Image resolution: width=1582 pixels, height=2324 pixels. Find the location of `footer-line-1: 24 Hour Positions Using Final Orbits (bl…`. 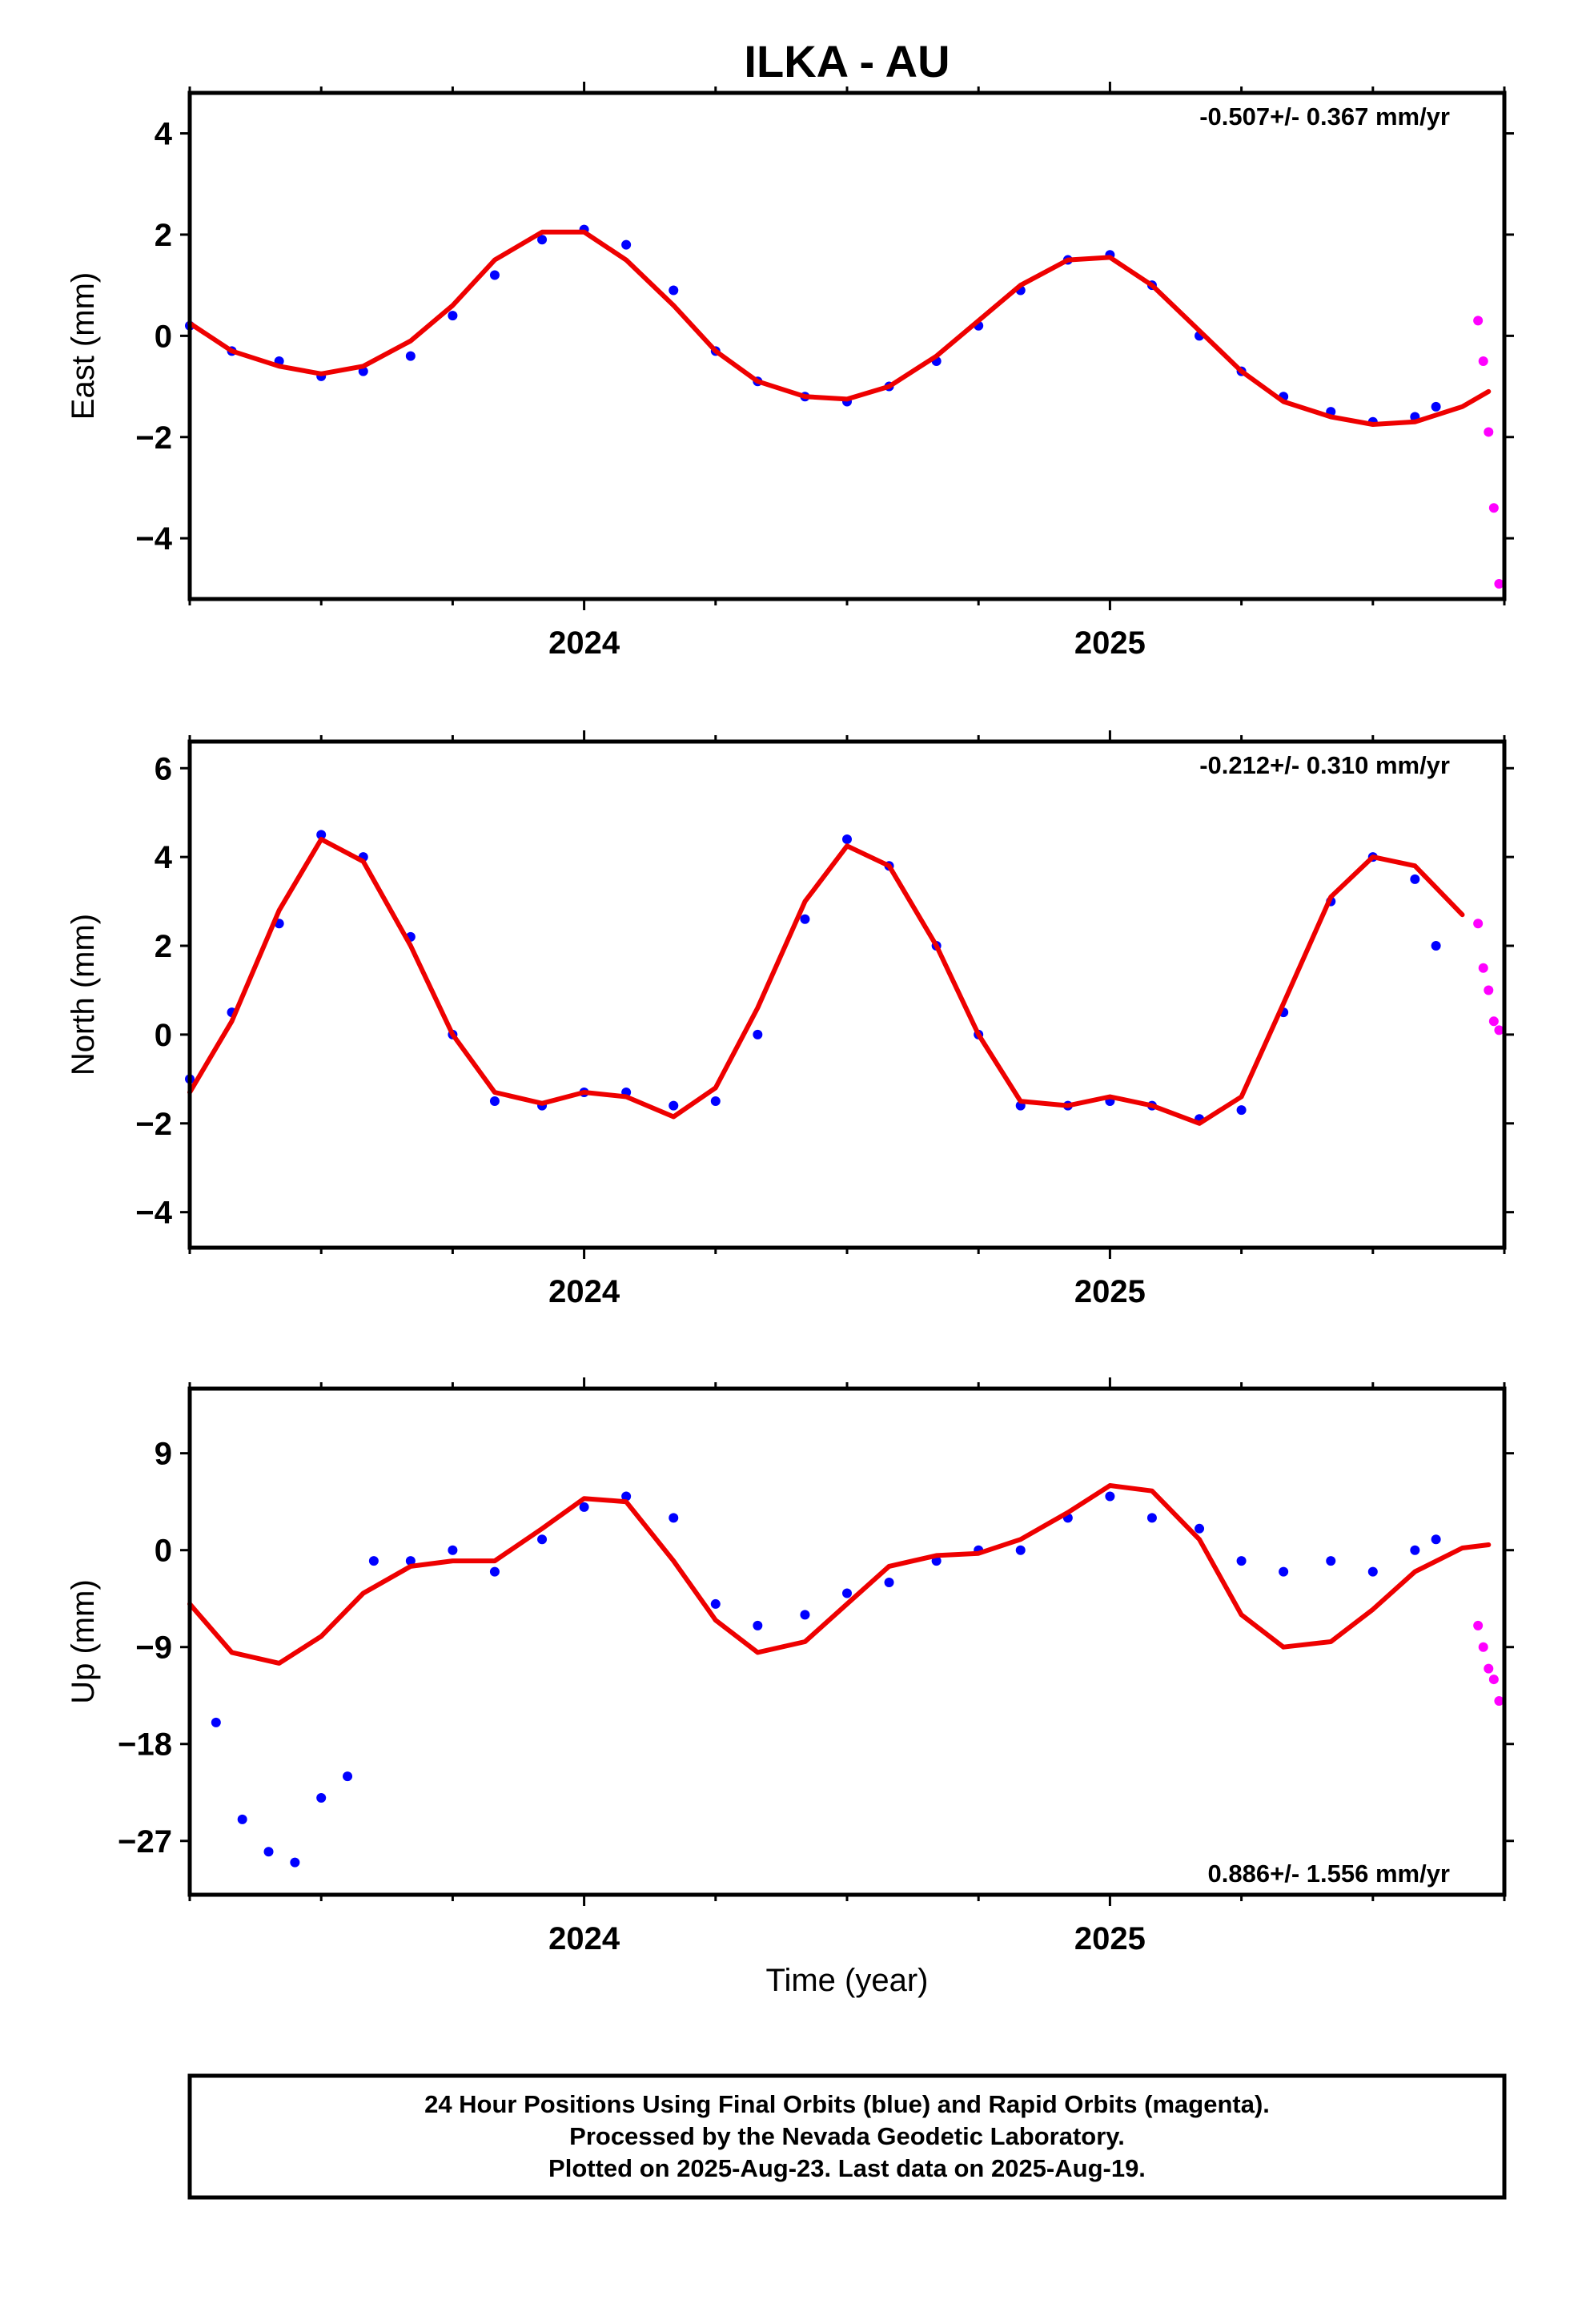

footer-line-1: 24 Hour Positions Using Final Orbits (bl… is located at coordinates (847, 2104).